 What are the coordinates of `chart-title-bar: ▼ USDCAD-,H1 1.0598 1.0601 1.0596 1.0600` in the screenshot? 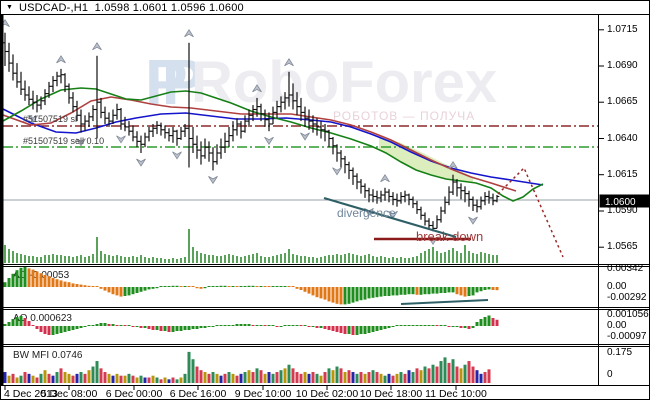 It's located at (325, 7).